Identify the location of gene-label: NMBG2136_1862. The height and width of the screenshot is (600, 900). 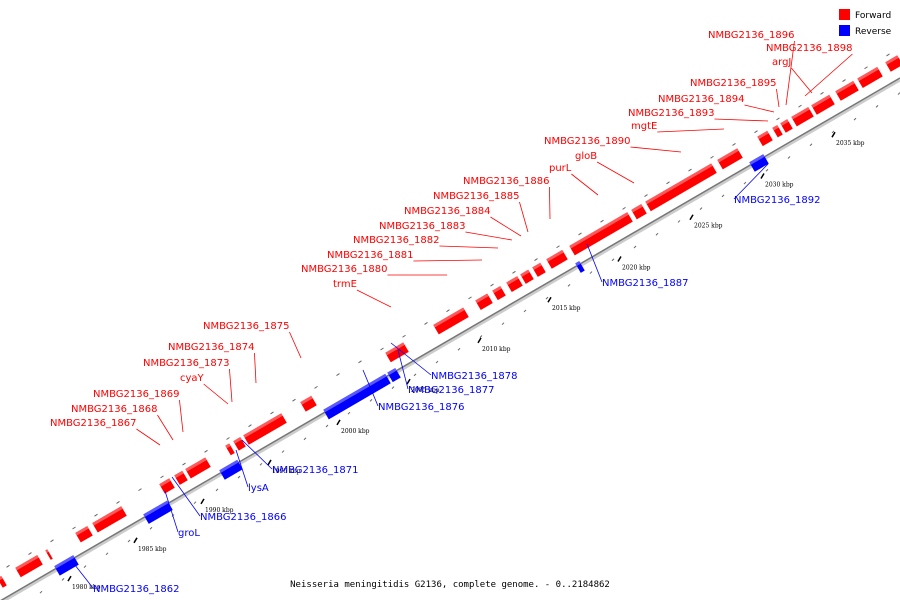
(136, 589).